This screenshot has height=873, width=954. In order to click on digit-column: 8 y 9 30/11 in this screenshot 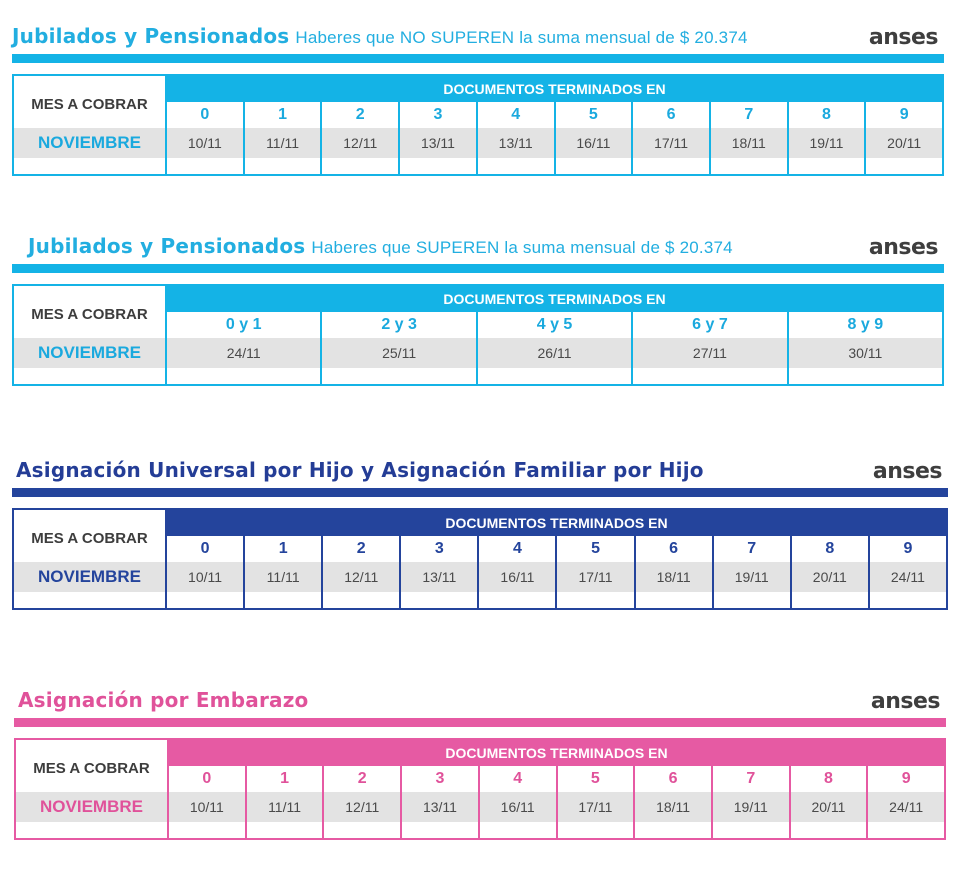, I will do `click(864, 348)`.